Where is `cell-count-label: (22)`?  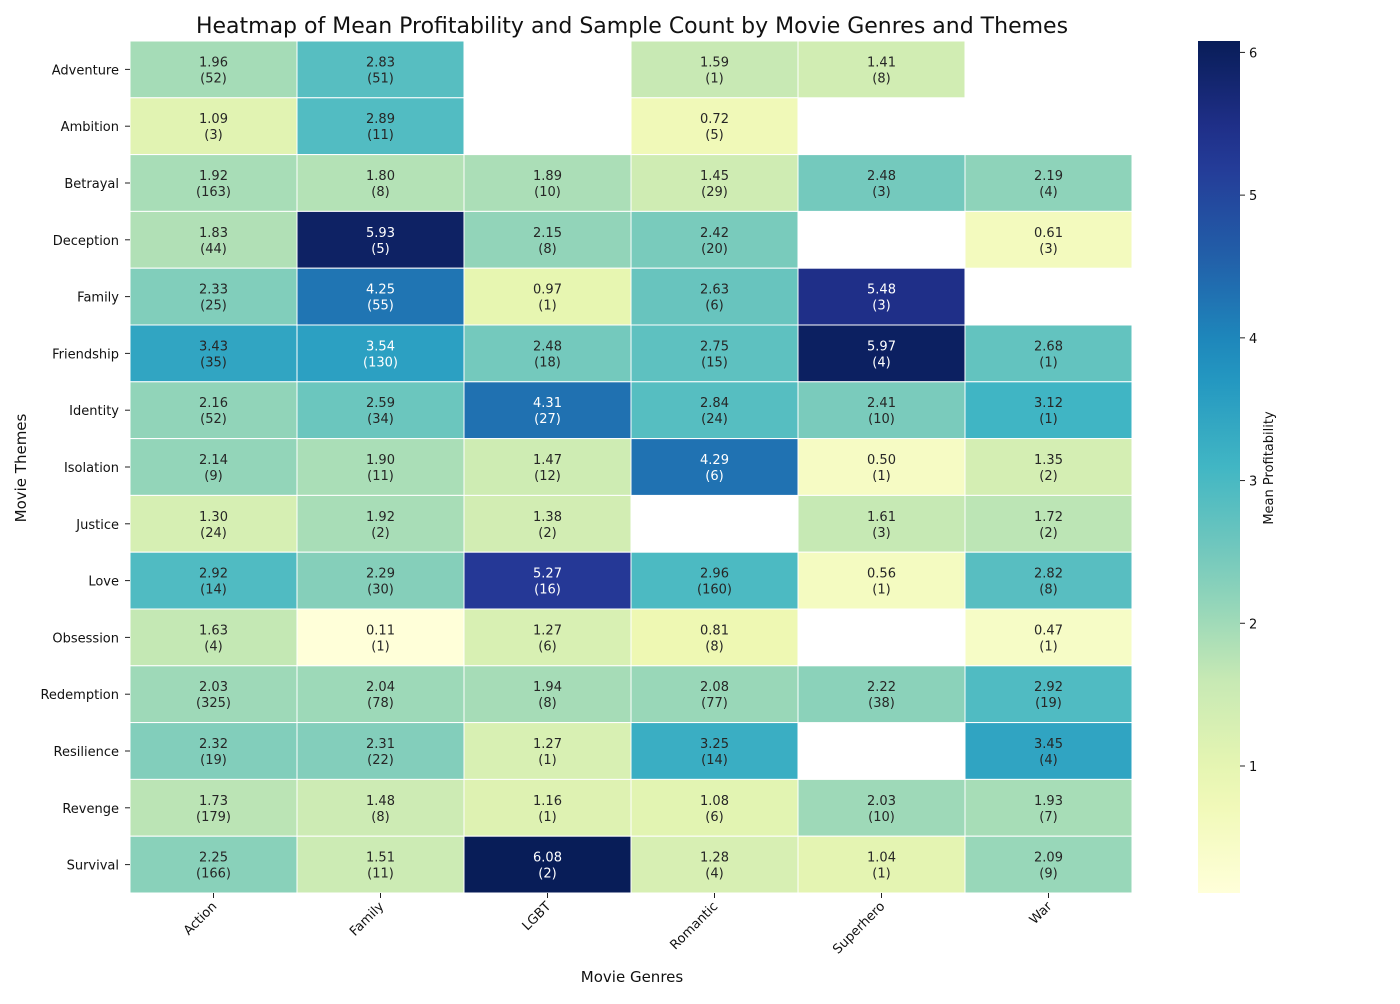 cell-count-label: (22) is located at coordinates (380, 760).